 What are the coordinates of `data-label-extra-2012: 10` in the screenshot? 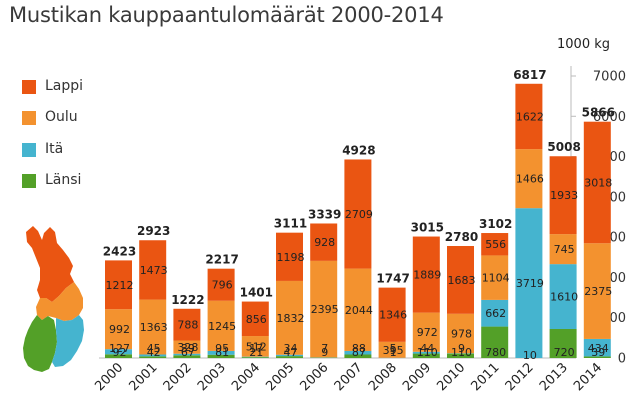 It's located at (530, 355).